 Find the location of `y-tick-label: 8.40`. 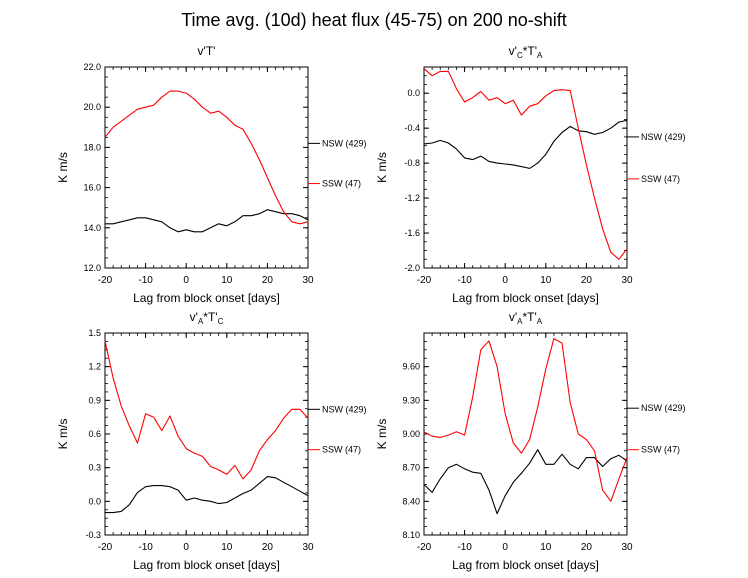

y-tick-label: 8.40 is located at coordinates (411, 501).